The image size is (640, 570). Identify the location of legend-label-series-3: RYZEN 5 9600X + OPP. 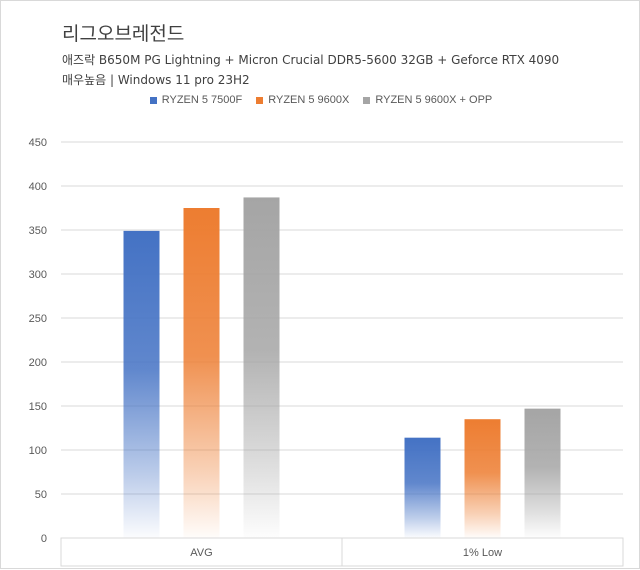
(434, 100).